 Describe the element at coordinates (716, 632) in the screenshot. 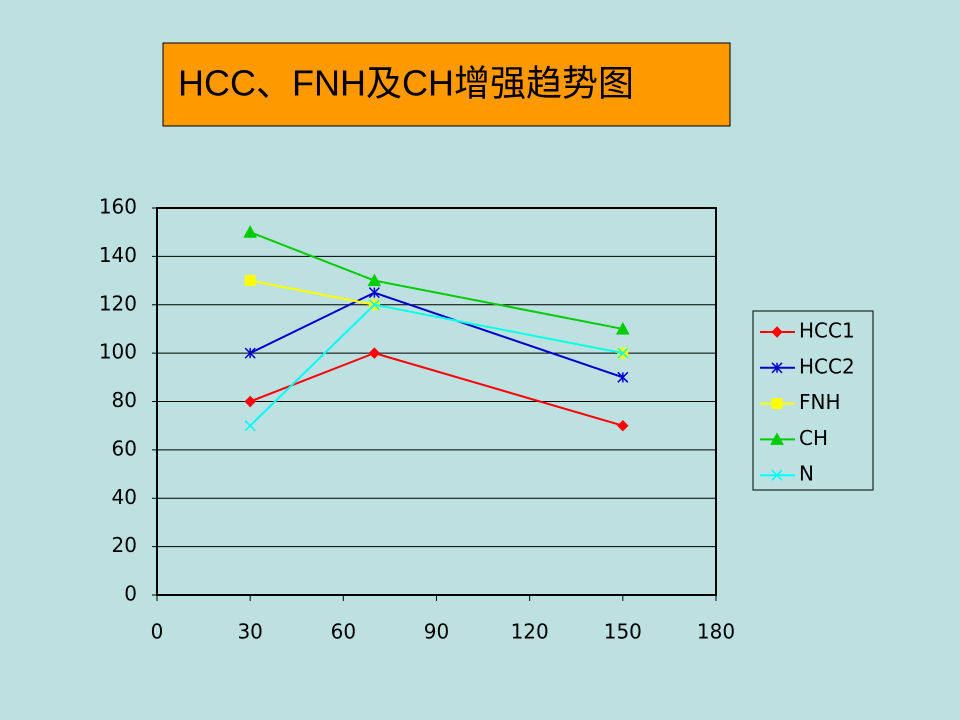

I see `x-tick-label: 180` at that location.